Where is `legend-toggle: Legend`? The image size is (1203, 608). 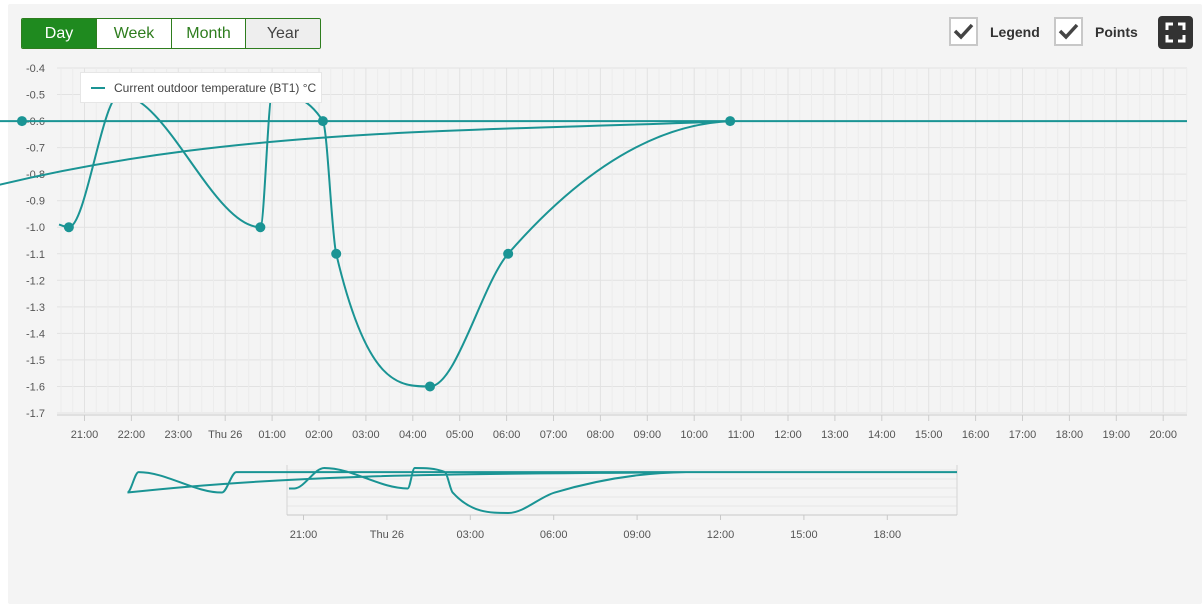
legend-toggle: Legend is located at coordinates (994, 31).